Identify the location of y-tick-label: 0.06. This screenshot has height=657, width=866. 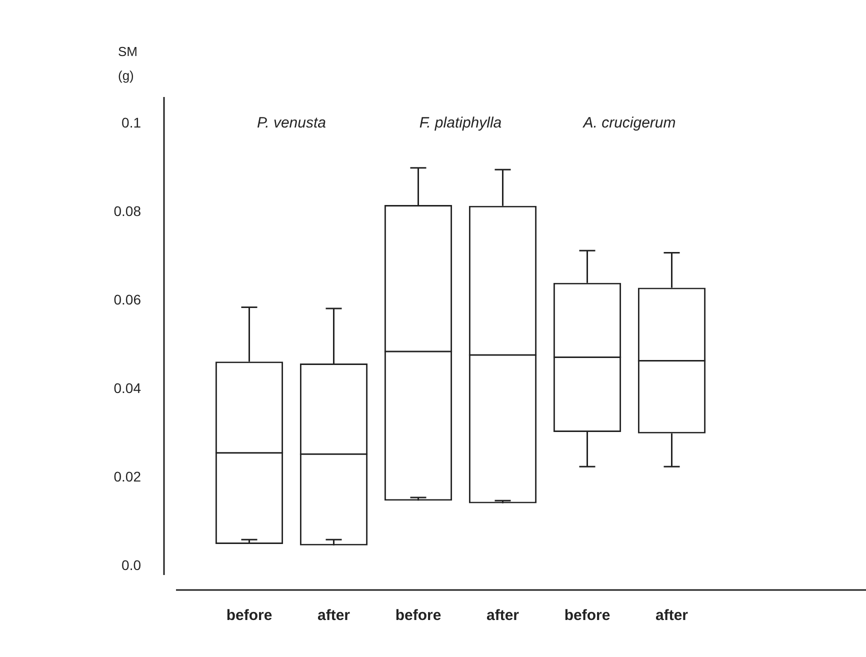
(128, 299).